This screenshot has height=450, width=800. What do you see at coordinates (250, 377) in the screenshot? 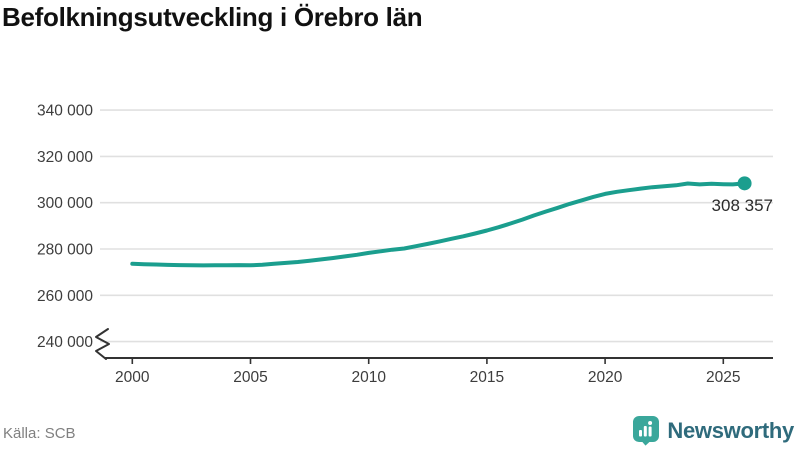
I see `svg-text: 2005` at bounding box center [250, 377].